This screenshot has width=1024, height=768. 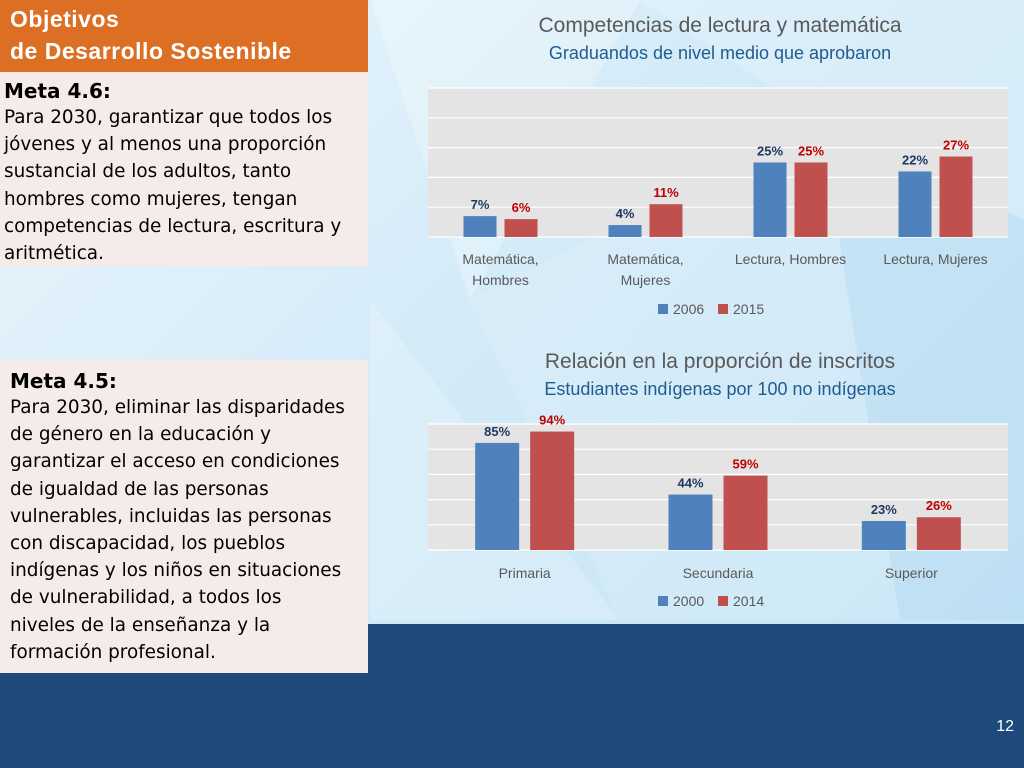 What do you see at coordinates (525, 573) in the screenshot?
I see `chart2-category-label: Primaria` at bounding box center [525, 573].